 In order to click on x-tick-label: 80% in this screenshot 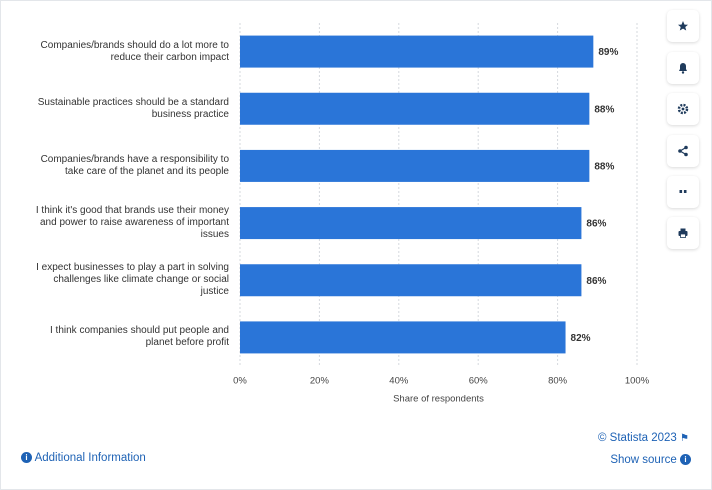, I will do `click(558, 381)`.